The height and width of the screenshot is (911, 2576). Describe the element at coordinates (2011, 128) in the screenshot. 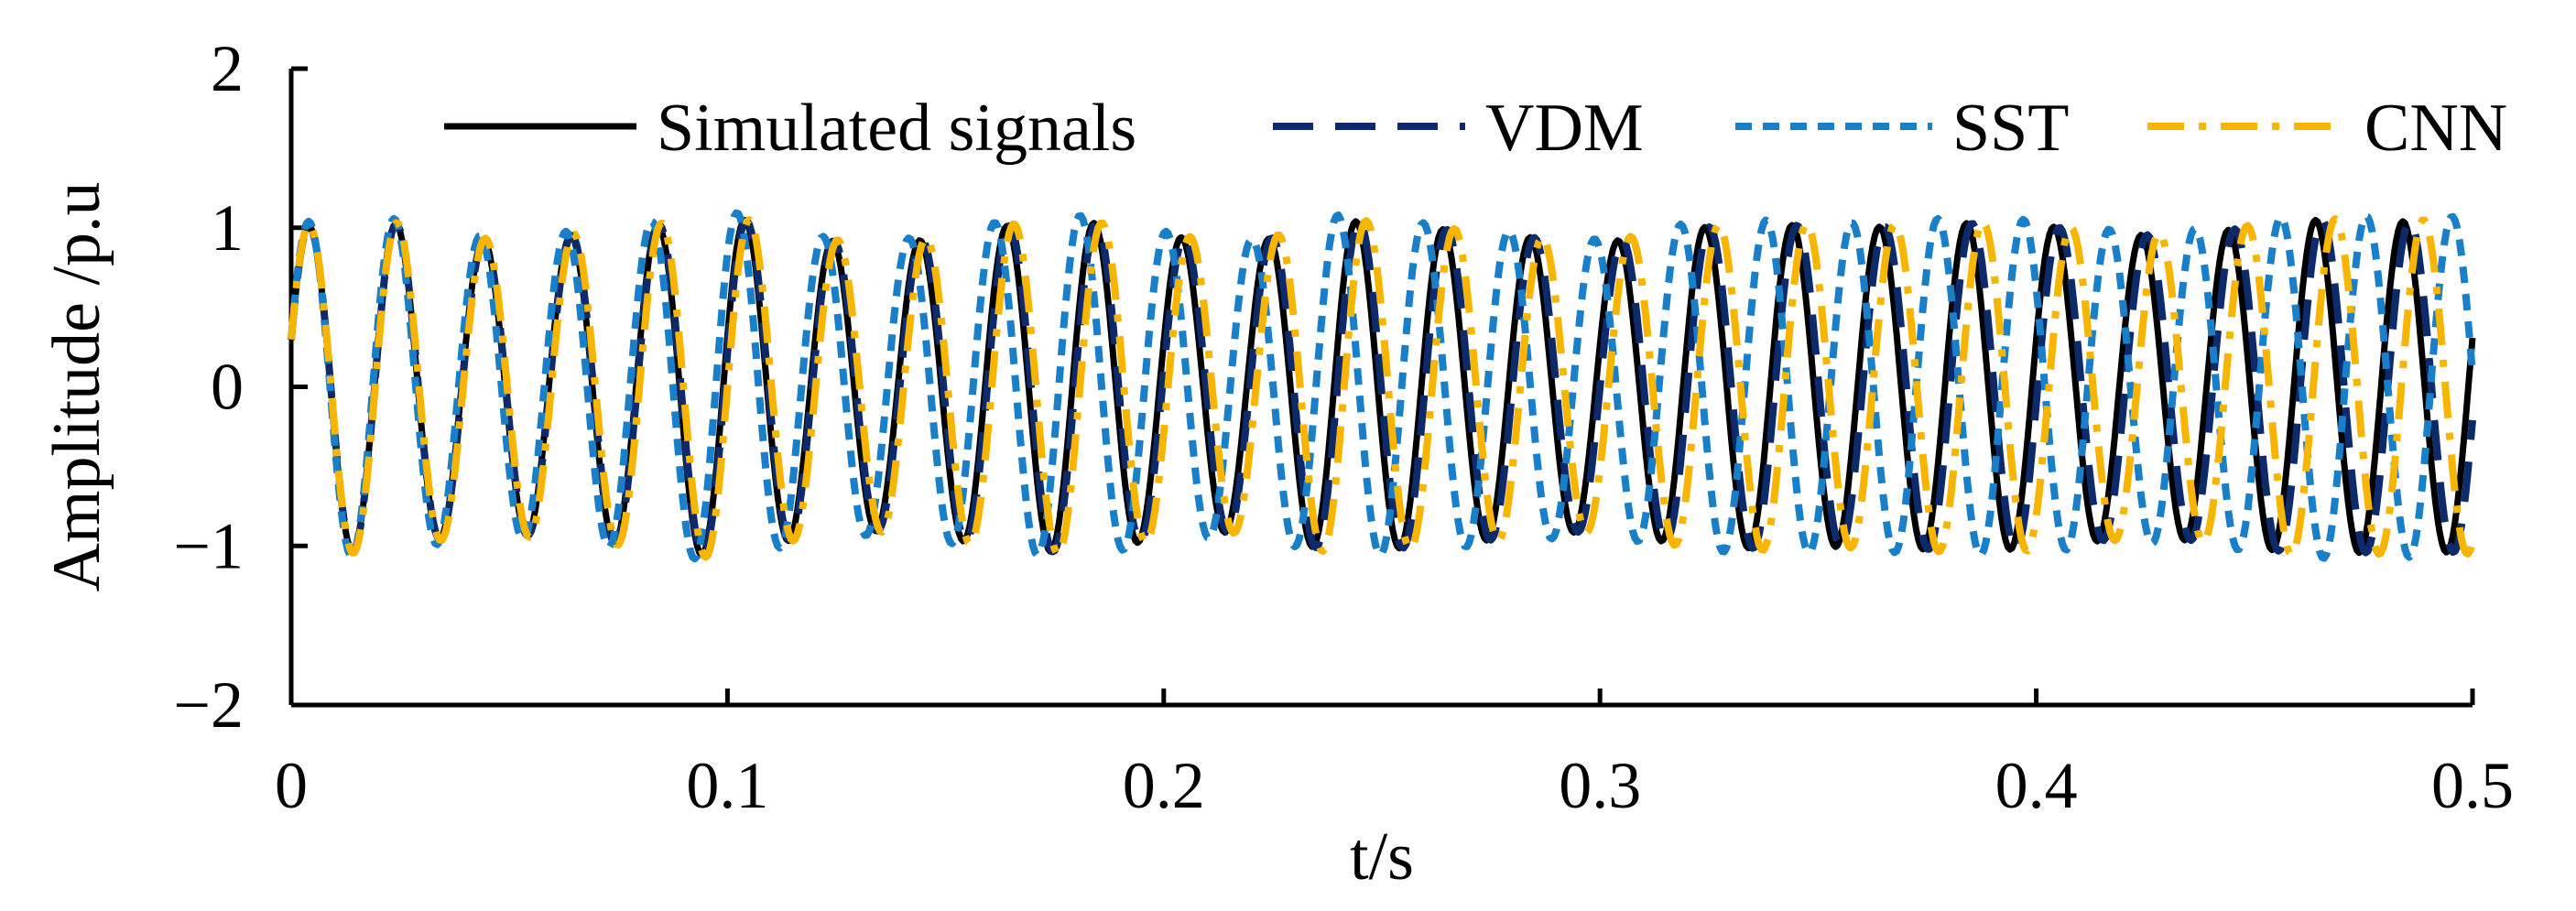

I see `legend-label: SST` at that location.